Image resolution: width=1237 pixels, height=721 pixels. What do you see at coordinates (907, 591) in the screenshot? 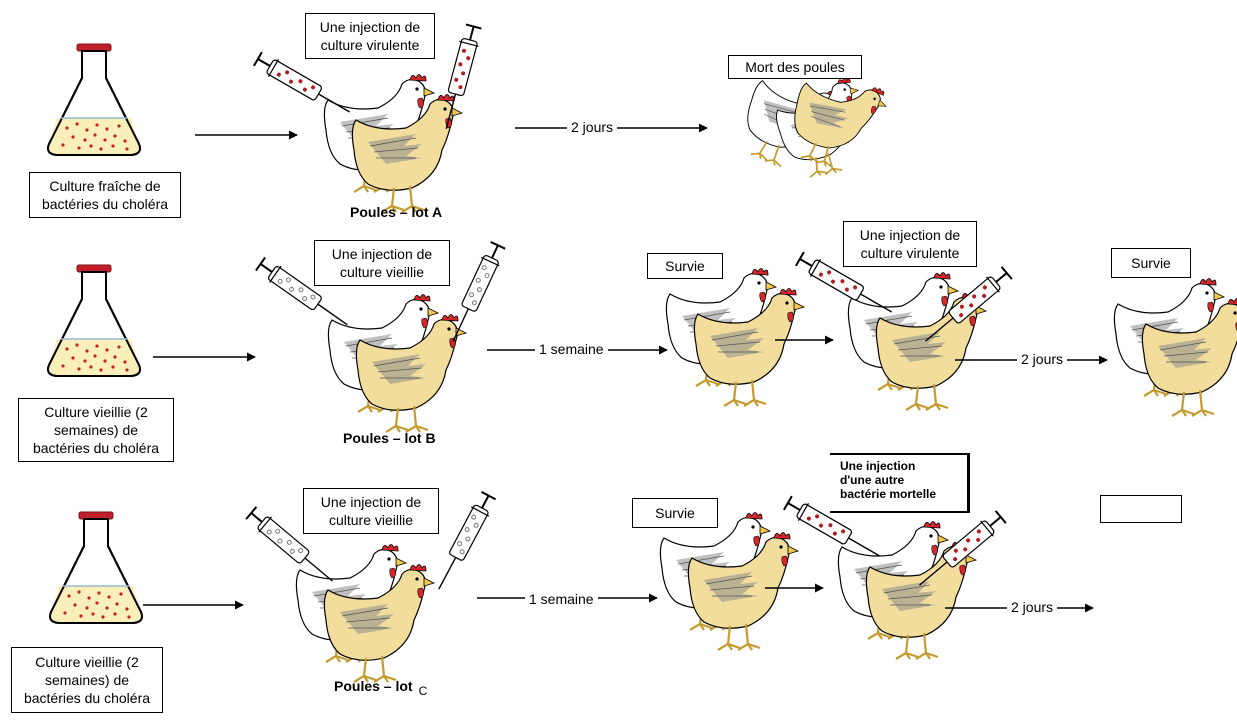
I see `hens-lot-c-second-injection` at bounding box center [907, 591].